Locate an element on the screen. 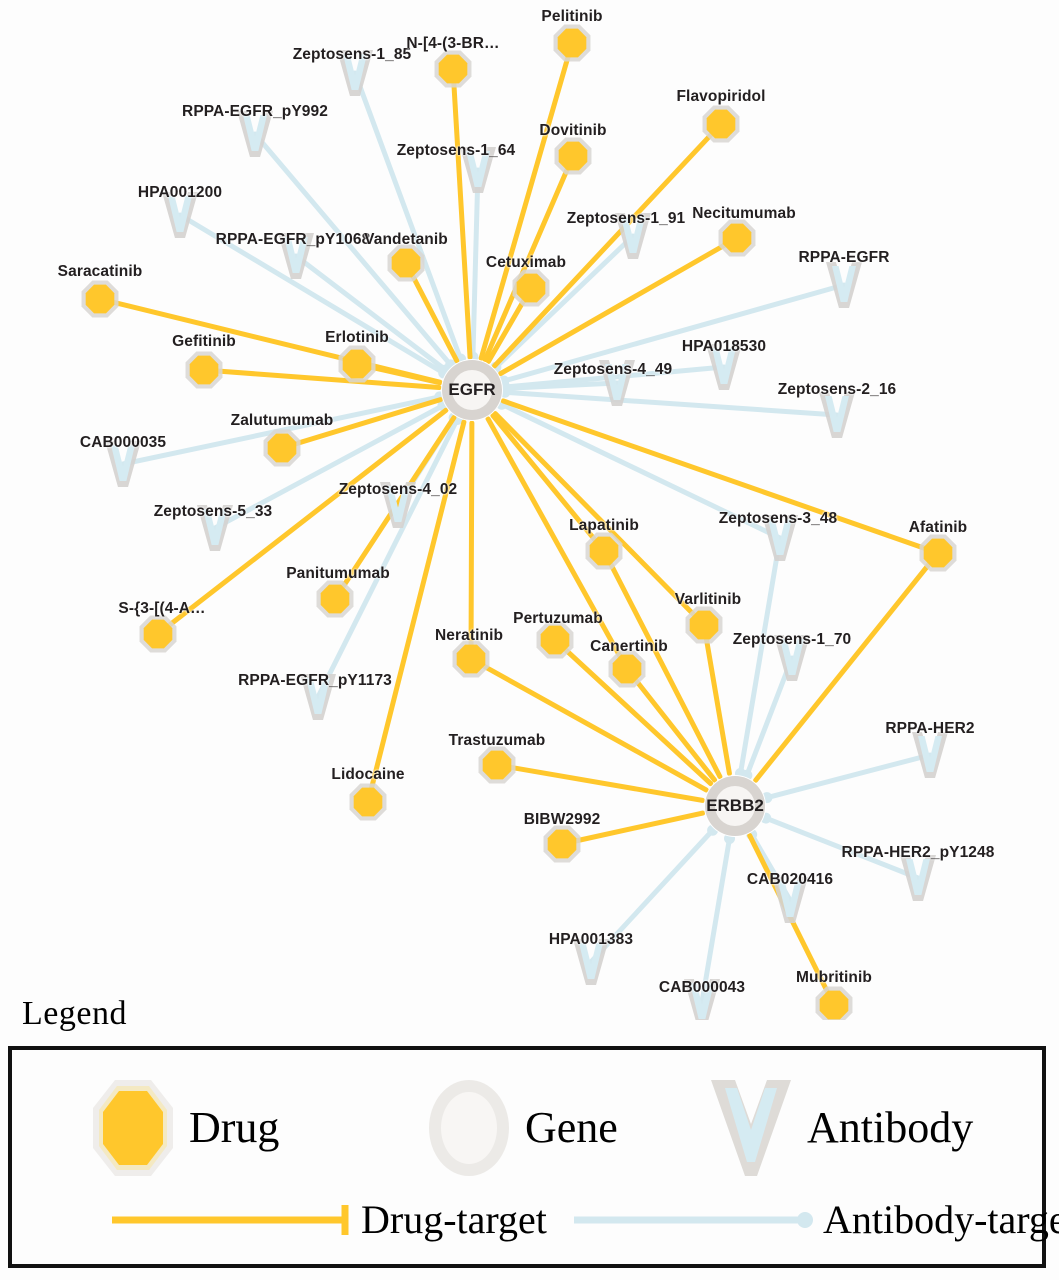 Image resolution: width=1059 pixels, height=1280 pixels. antibody-label: Zeptosens-3_48 is located at coordinates (778, 518).